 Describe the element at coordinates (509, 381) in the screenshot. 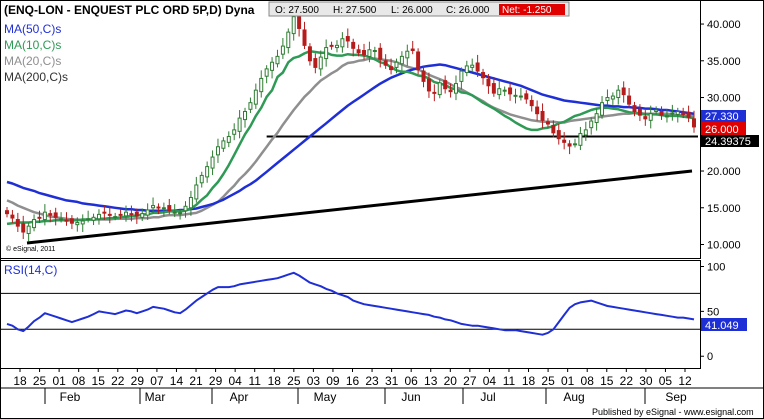

I see `x-tick-label: 11` at that location.